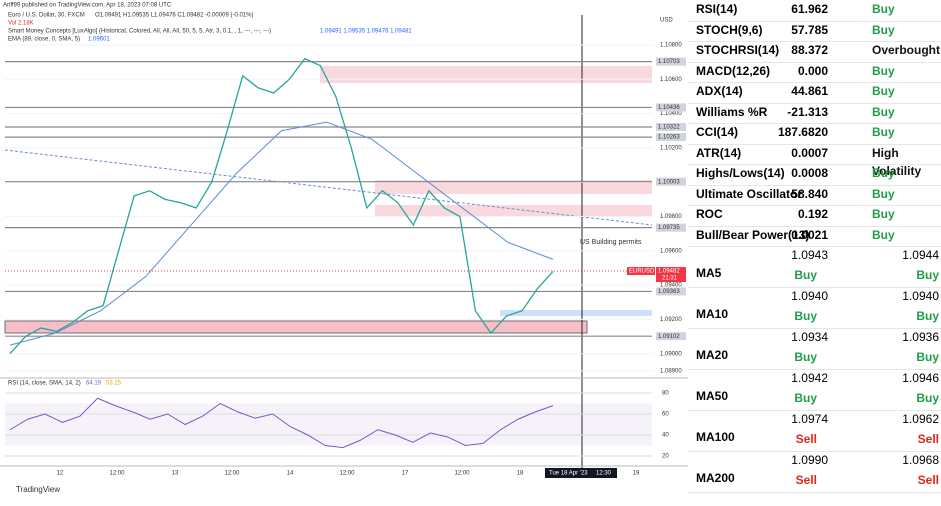 This screenshot has width=941, height=506. What do you see at coordinates (906, 50) in the screenshot?
I see `indicator-action: Overbought` at bounding box center [906, 50].